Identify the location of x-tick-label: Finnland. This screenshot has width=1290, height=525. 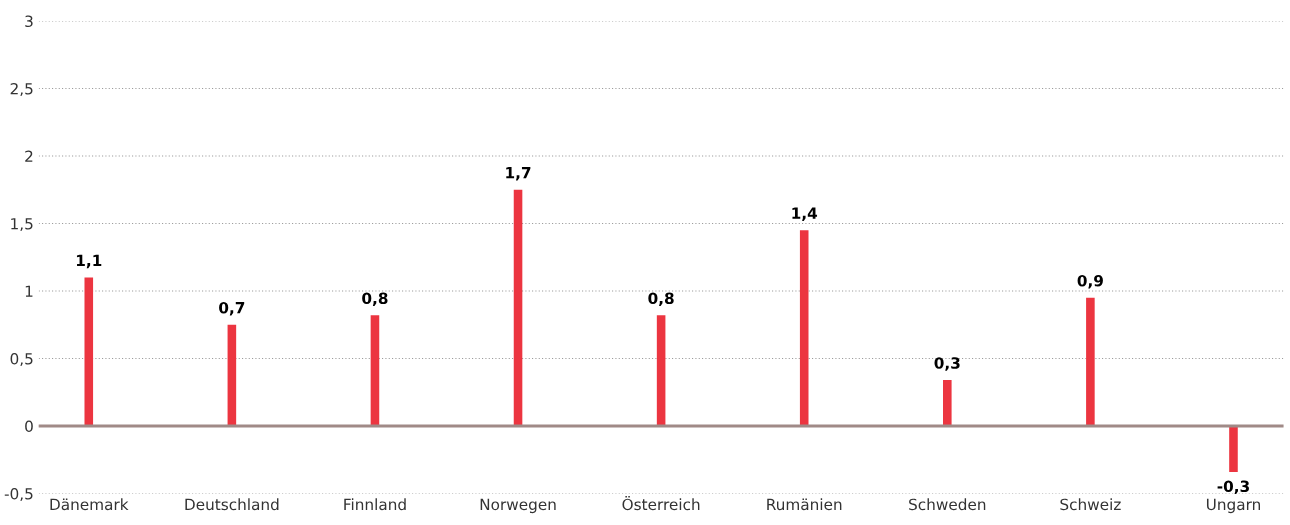
(375, 504).